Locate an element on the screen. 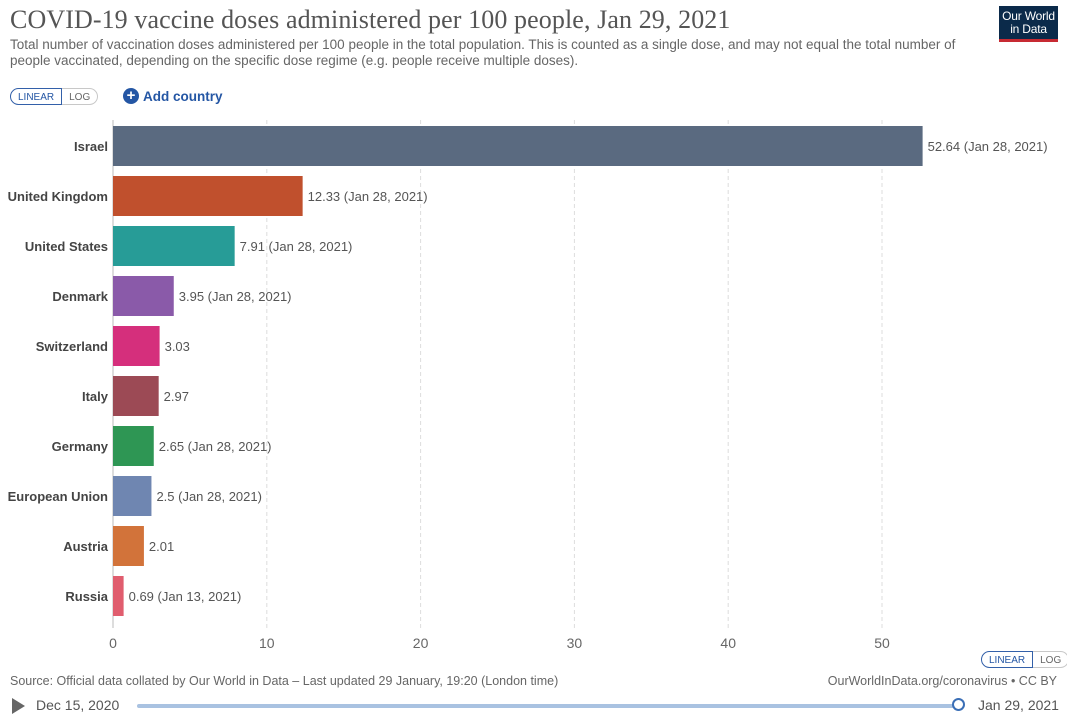 The width and height of the screenshot is (1067, 725). value-label-italy: 2.97 is located at coordinates (176, 396).